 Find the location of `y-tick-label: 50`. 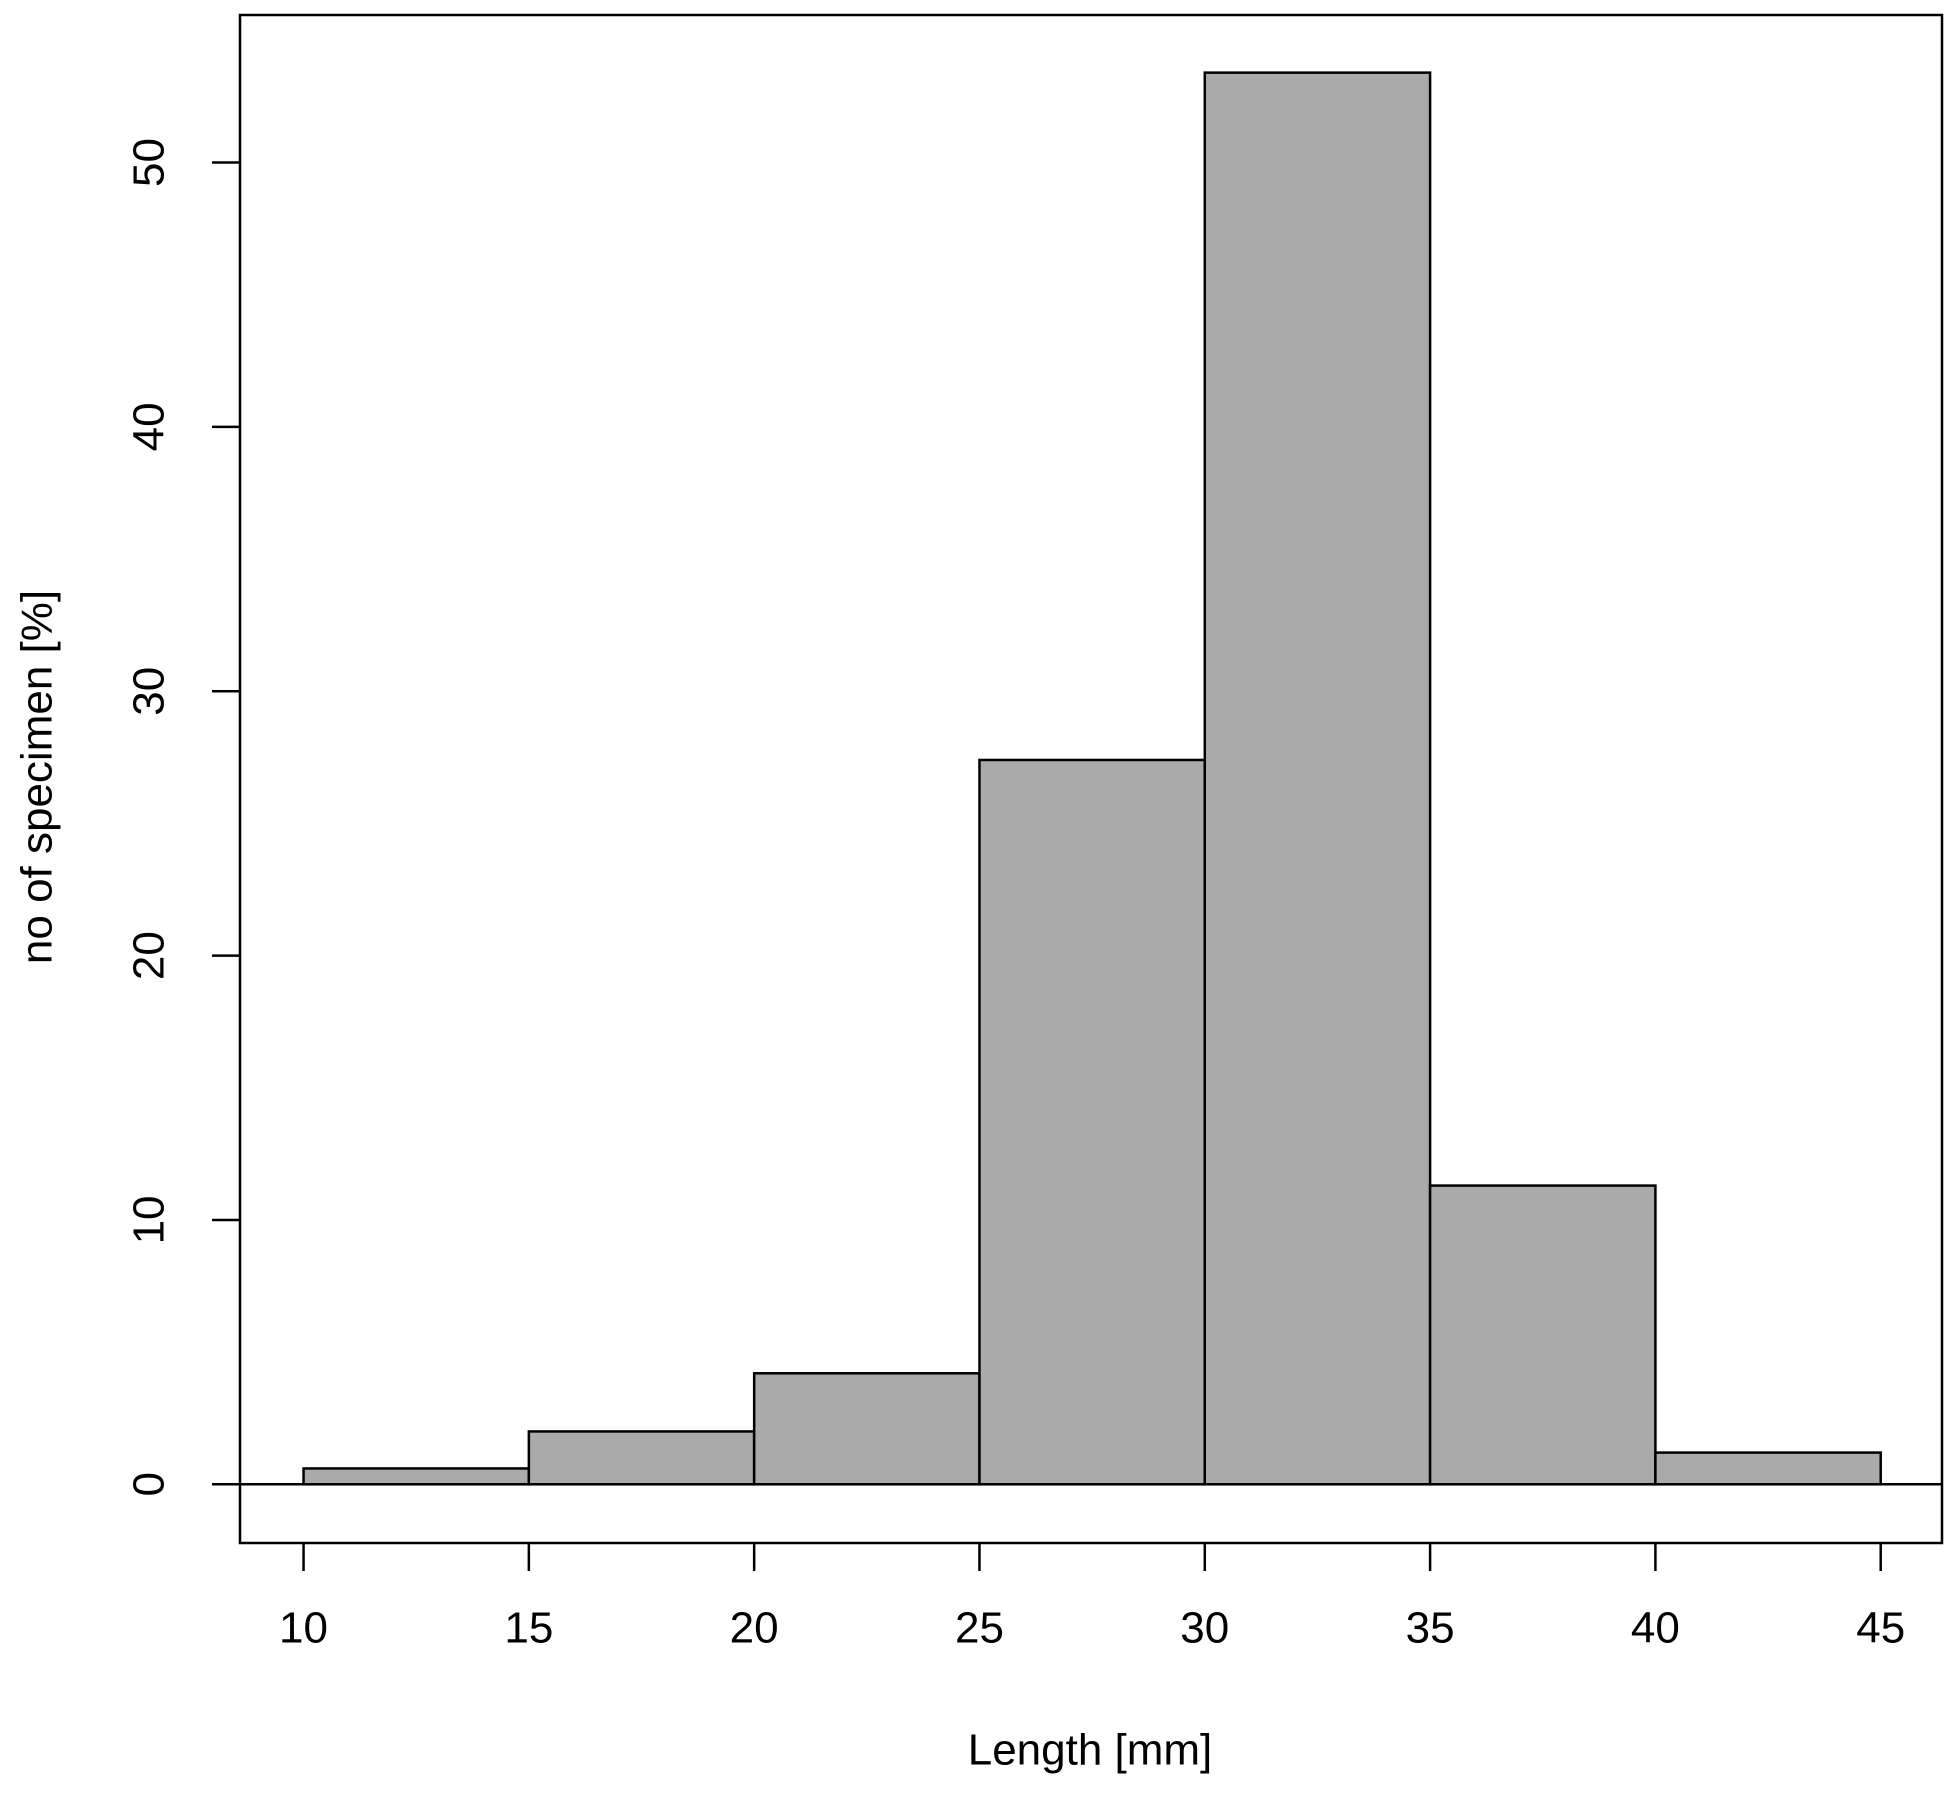

y-tick-label: 50 is located at coordinates (149, 162).